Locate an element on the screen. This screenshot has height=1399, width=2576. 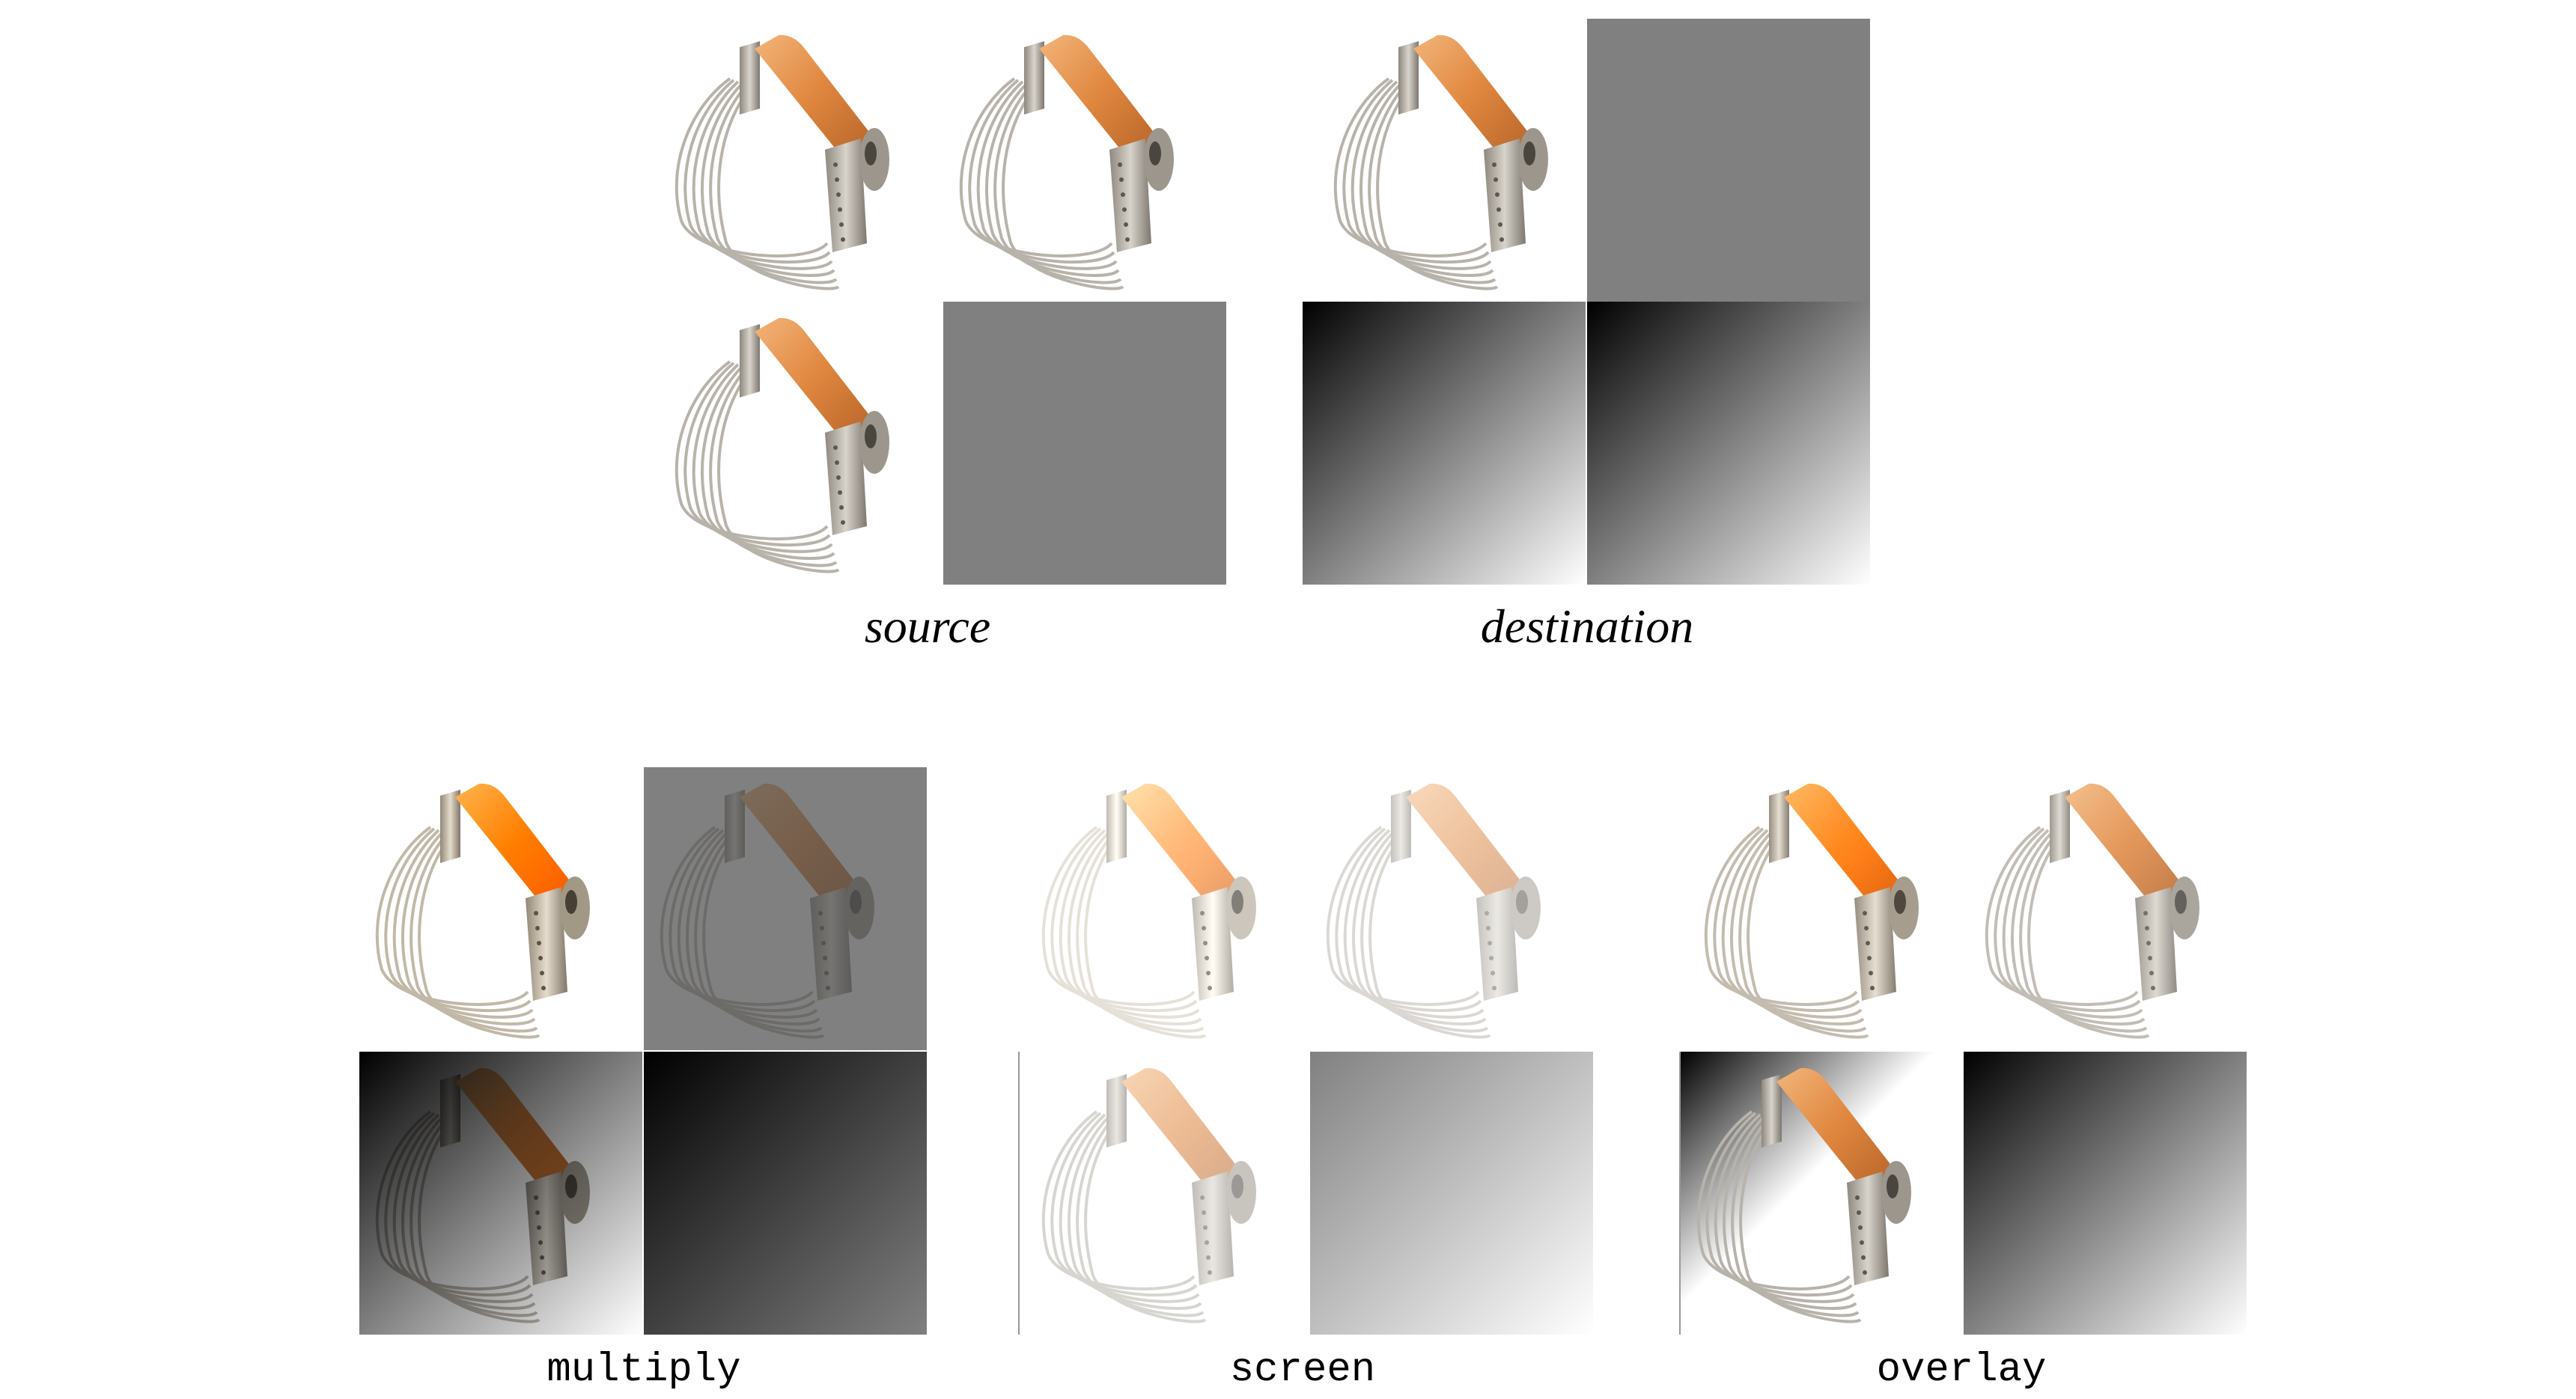
overlay-cell-top-left is located at coordinates (1829, 909).